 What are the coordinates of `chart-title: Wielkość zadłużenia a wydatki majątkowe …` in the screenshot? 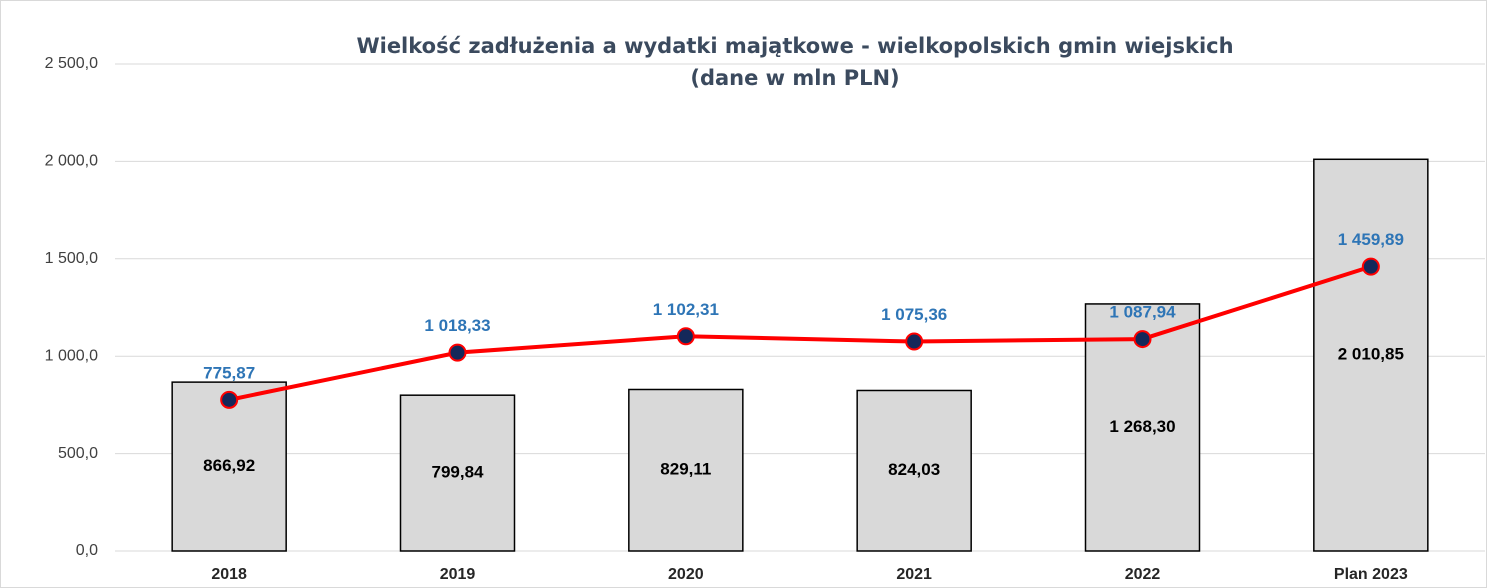 It's located at (794, 46).